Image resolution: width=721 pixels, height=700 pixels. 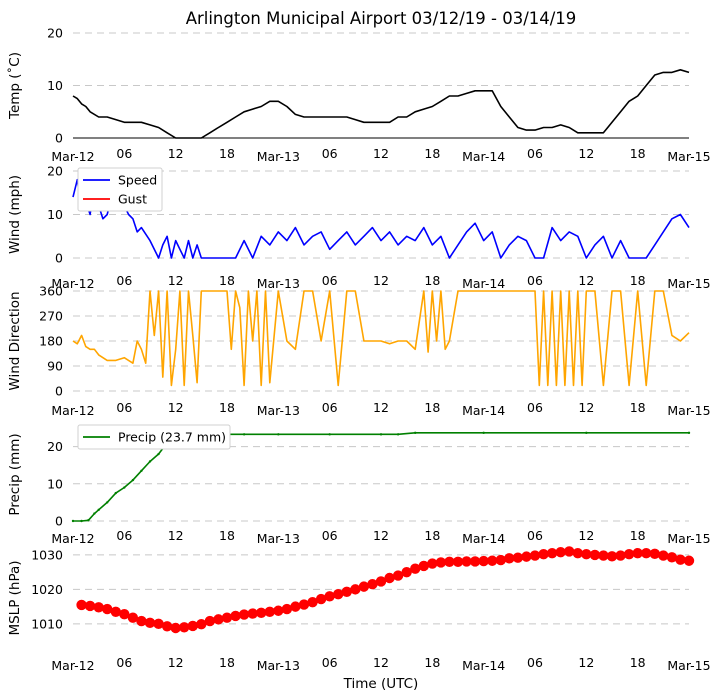 What do you see at coordinates (172, 437) in the screenshot?
I see `legend-label: Precip (23.7 mm)` at bounding box center [172, 437].